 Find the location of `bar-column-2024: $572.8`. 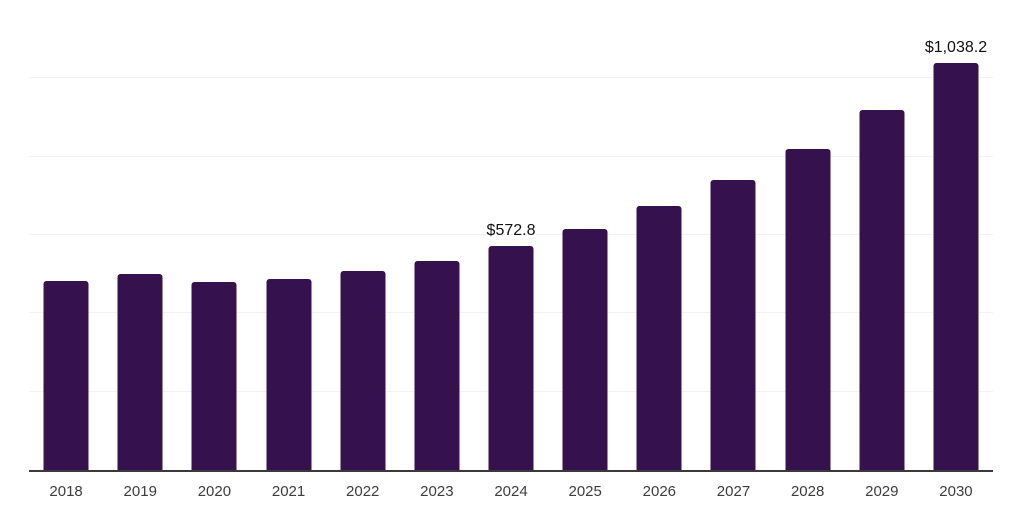

bar-column-2024: $572.8 is located at coordinates (511, 235).